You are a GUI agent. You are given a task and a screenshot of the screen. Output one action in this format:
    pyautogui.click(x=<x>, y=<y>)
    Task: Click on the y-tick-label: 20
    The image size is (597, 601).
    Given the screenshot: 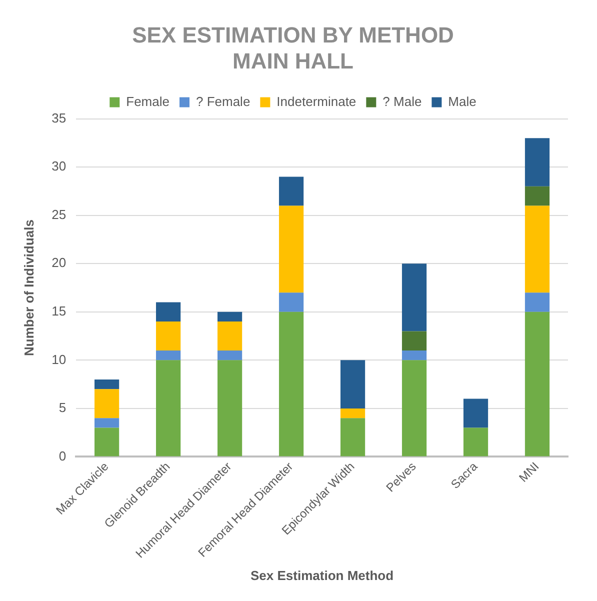 What is the action you would take?
    pyautogui.click(x=59, y=262)
    